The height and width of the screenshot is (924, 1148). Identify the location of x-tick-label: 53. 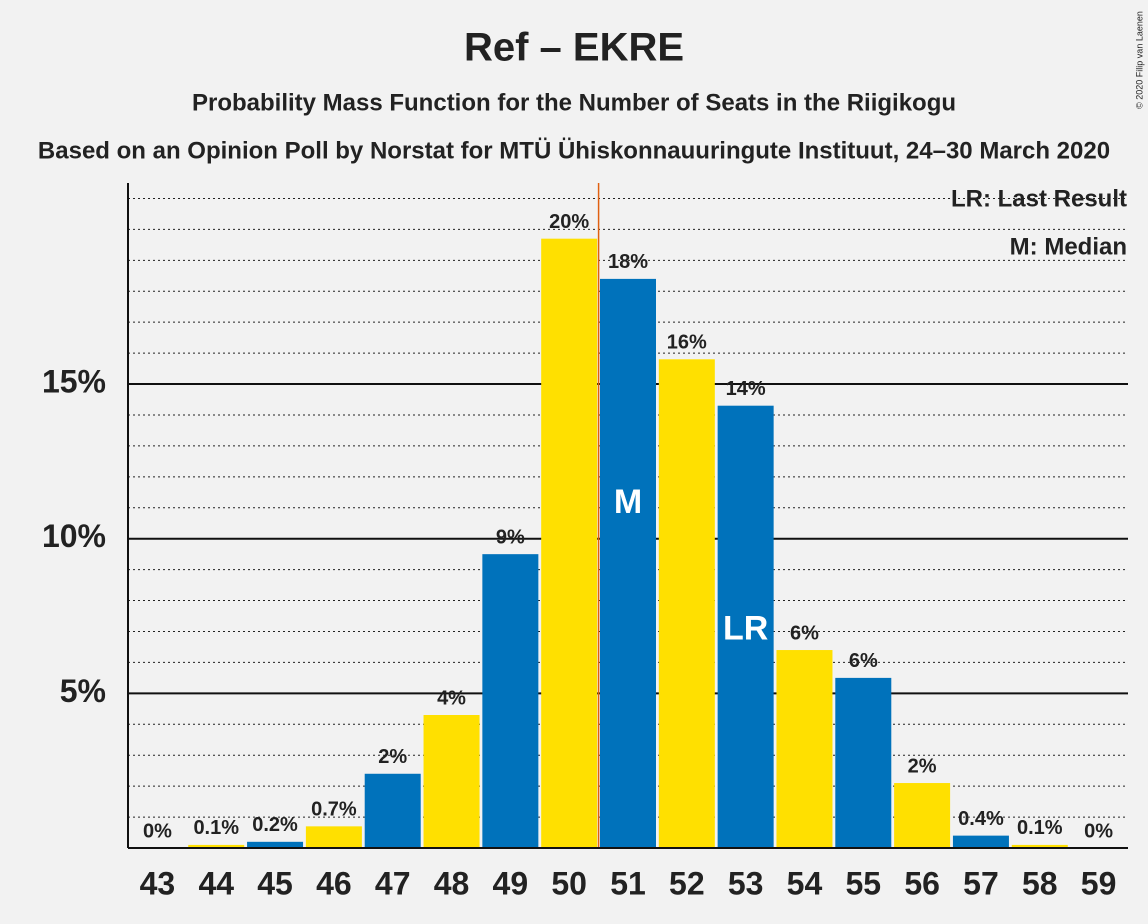
(746, 883).